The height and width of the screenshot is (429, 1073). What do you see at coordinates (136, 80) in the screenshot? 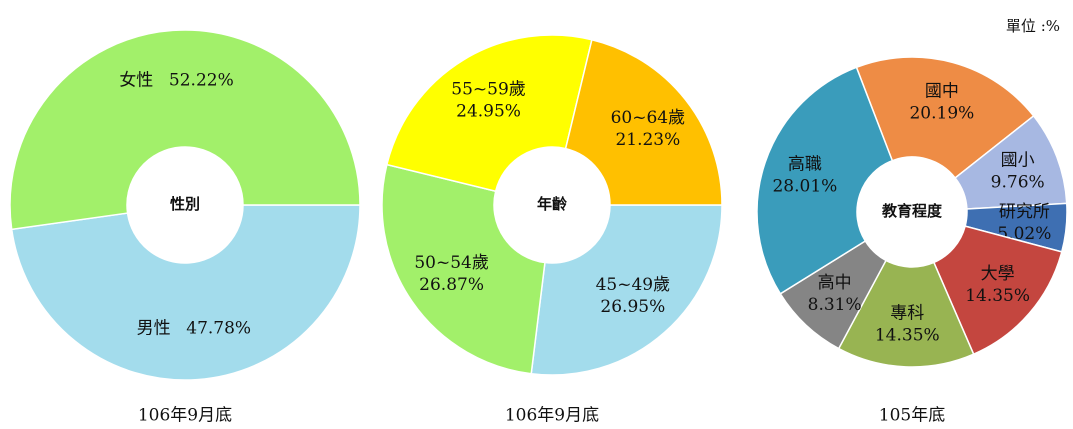
I see `slice-category: 女性` at bounding box center [136, 80].